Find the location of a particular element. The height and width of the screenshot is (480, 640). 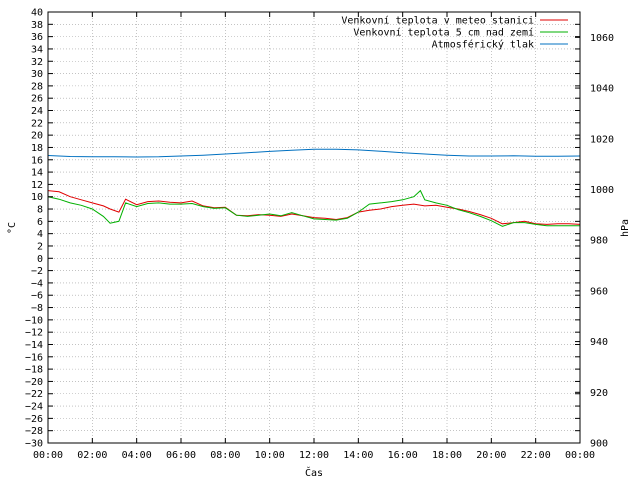

y-tick-label: −2 is located at coordinates (37, 271).